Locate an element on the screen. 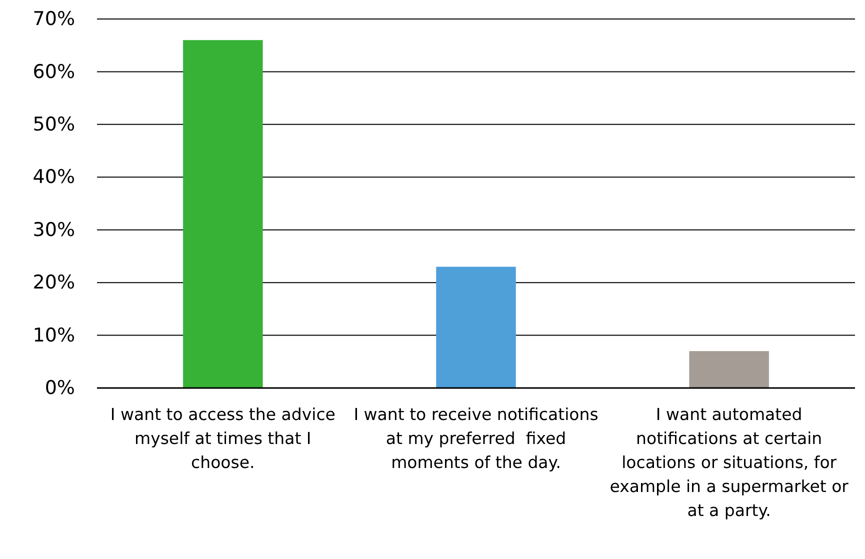 This screenshot has height=559, width=865. y-tick-label: 20% is located at coordinates (53, 283).